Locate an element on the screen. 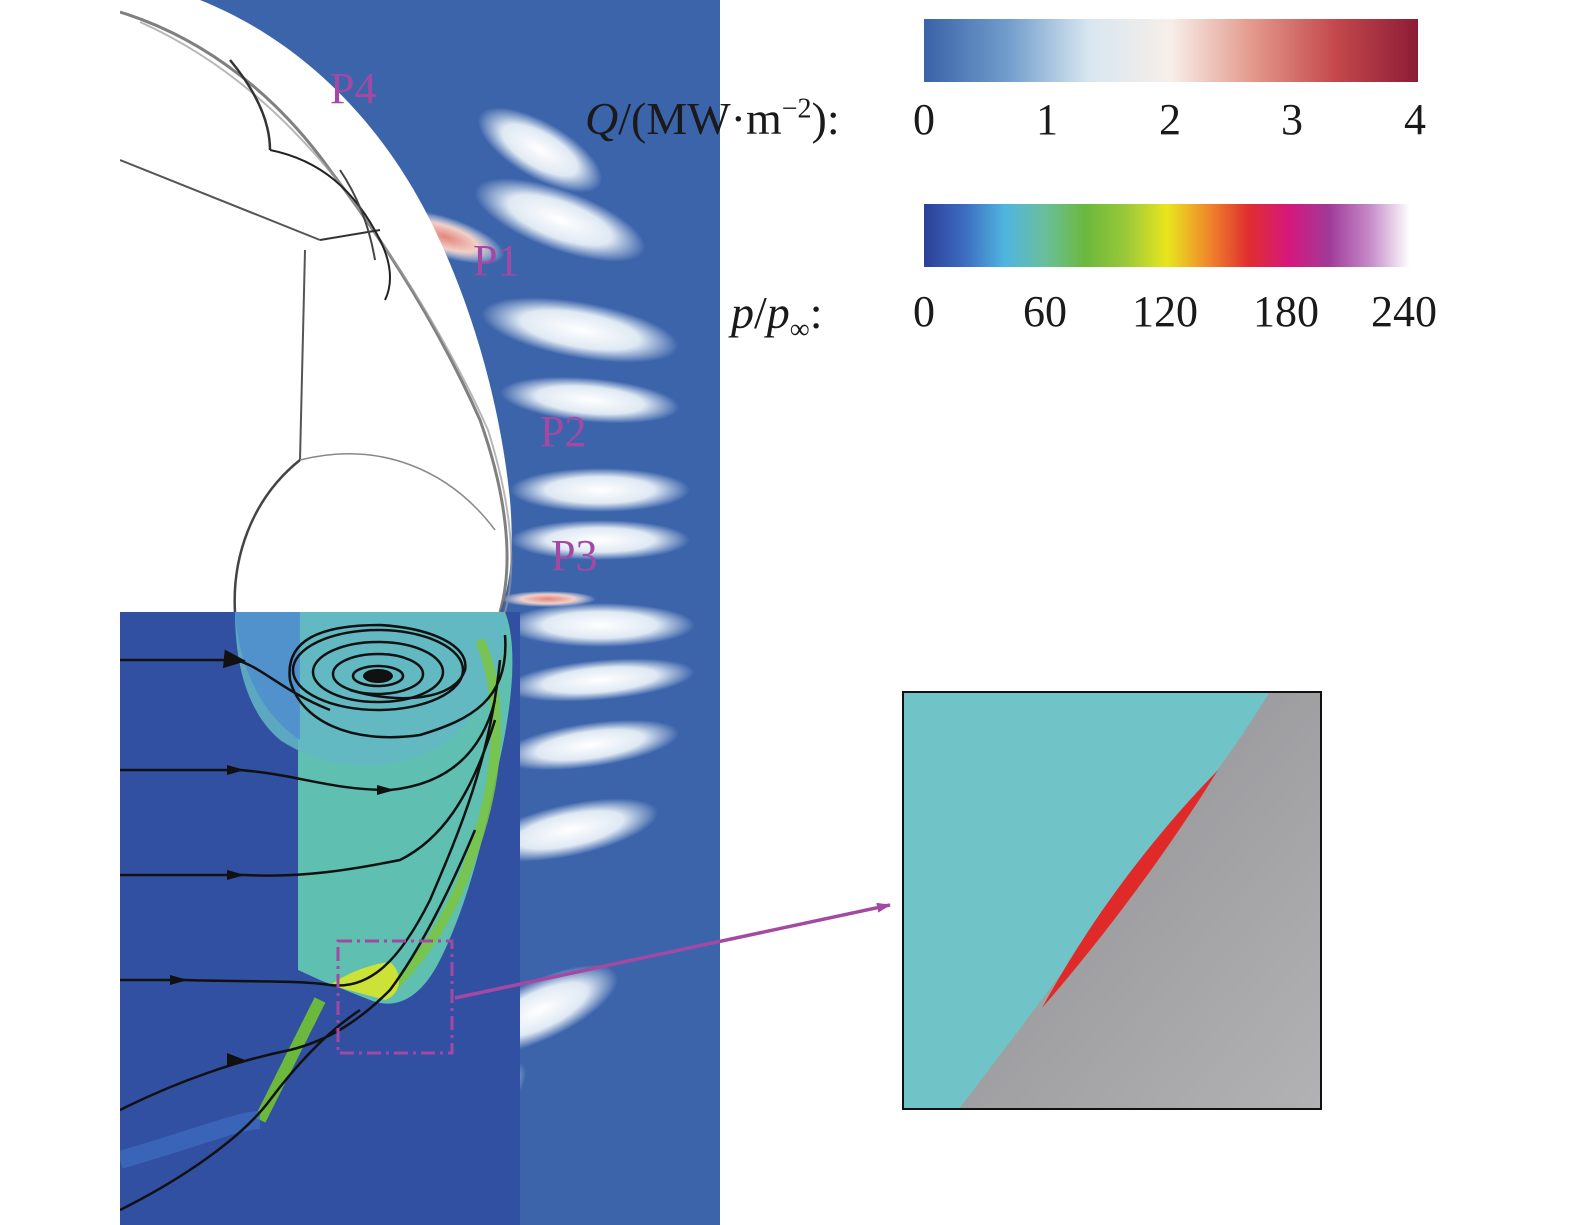  colorbar-p-tick: 60 is located at coordinates (1045, 311).